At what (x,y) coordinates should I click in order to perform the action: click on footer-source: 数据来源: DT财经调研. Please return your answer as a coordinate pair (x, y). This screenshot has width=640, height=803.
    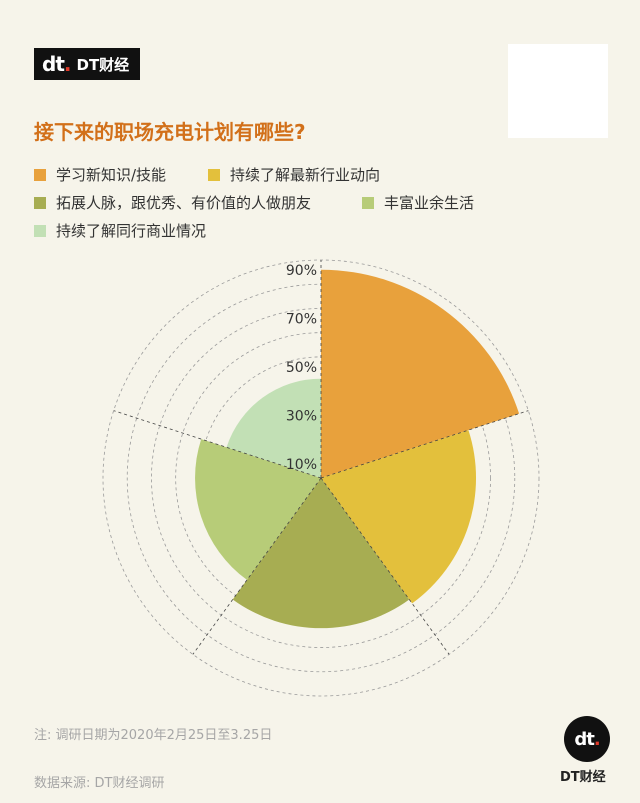
    Looking at the image, I should click on (99, 783).